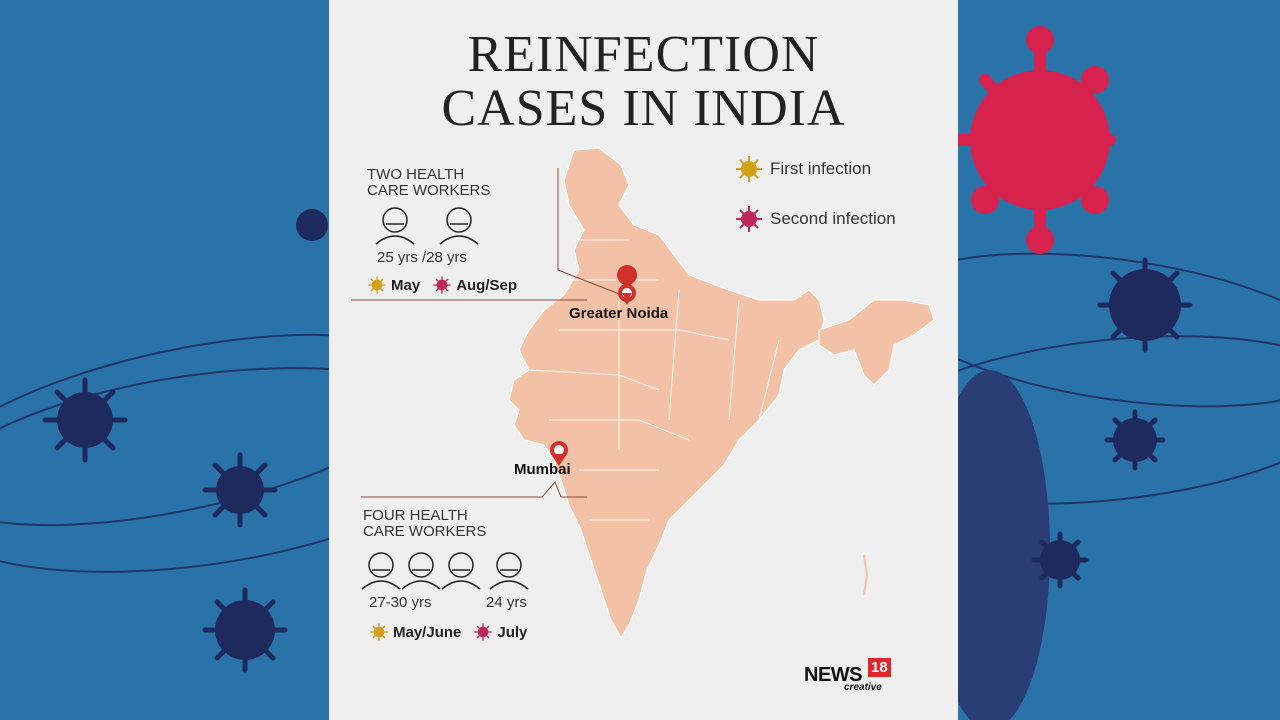 The width and height of the screenshot is (1280, 720). I want to click on group1-title: TWO HEALTH CARE WORKERS, so click(428, 183).